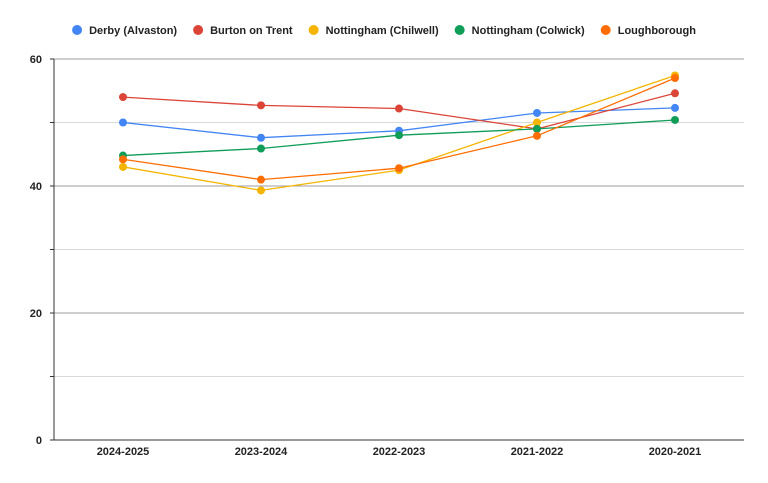 The height and width of the screenshot is (483, 768). I want to click on legend-label: Loughborough, so click(657, 31).